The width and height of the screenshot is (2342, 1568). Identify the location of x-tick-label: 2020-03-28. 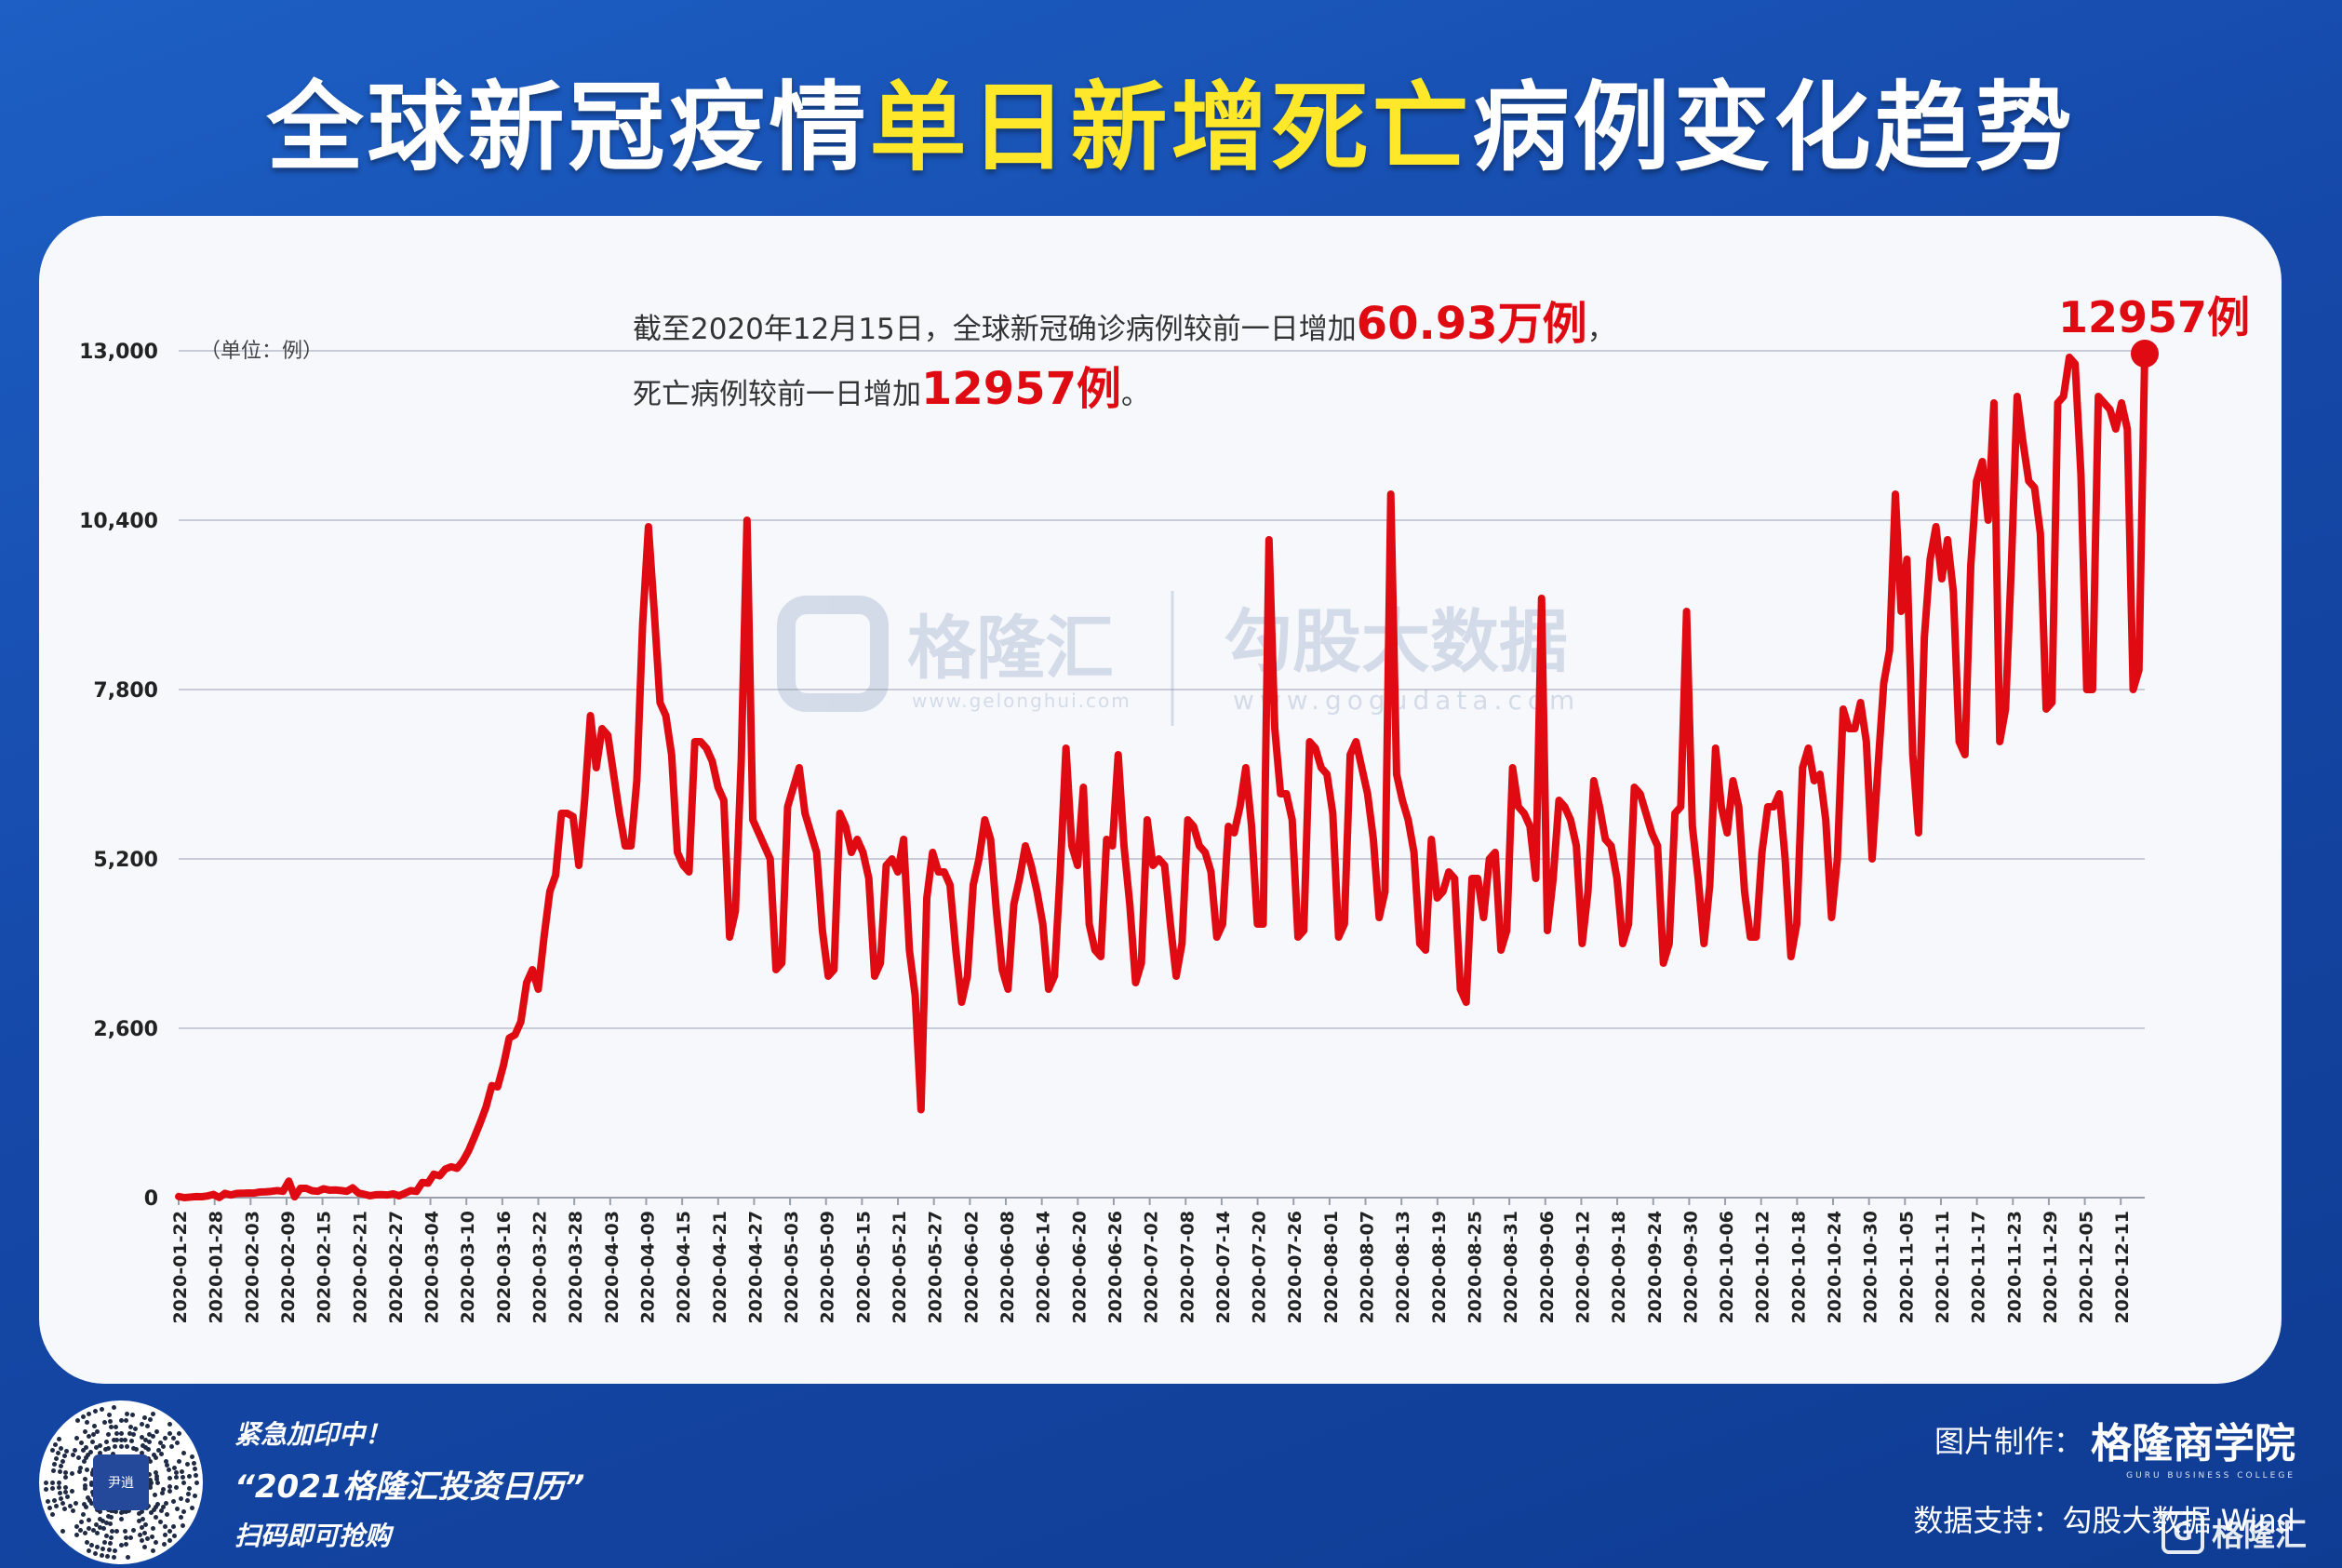
(576, 1267).